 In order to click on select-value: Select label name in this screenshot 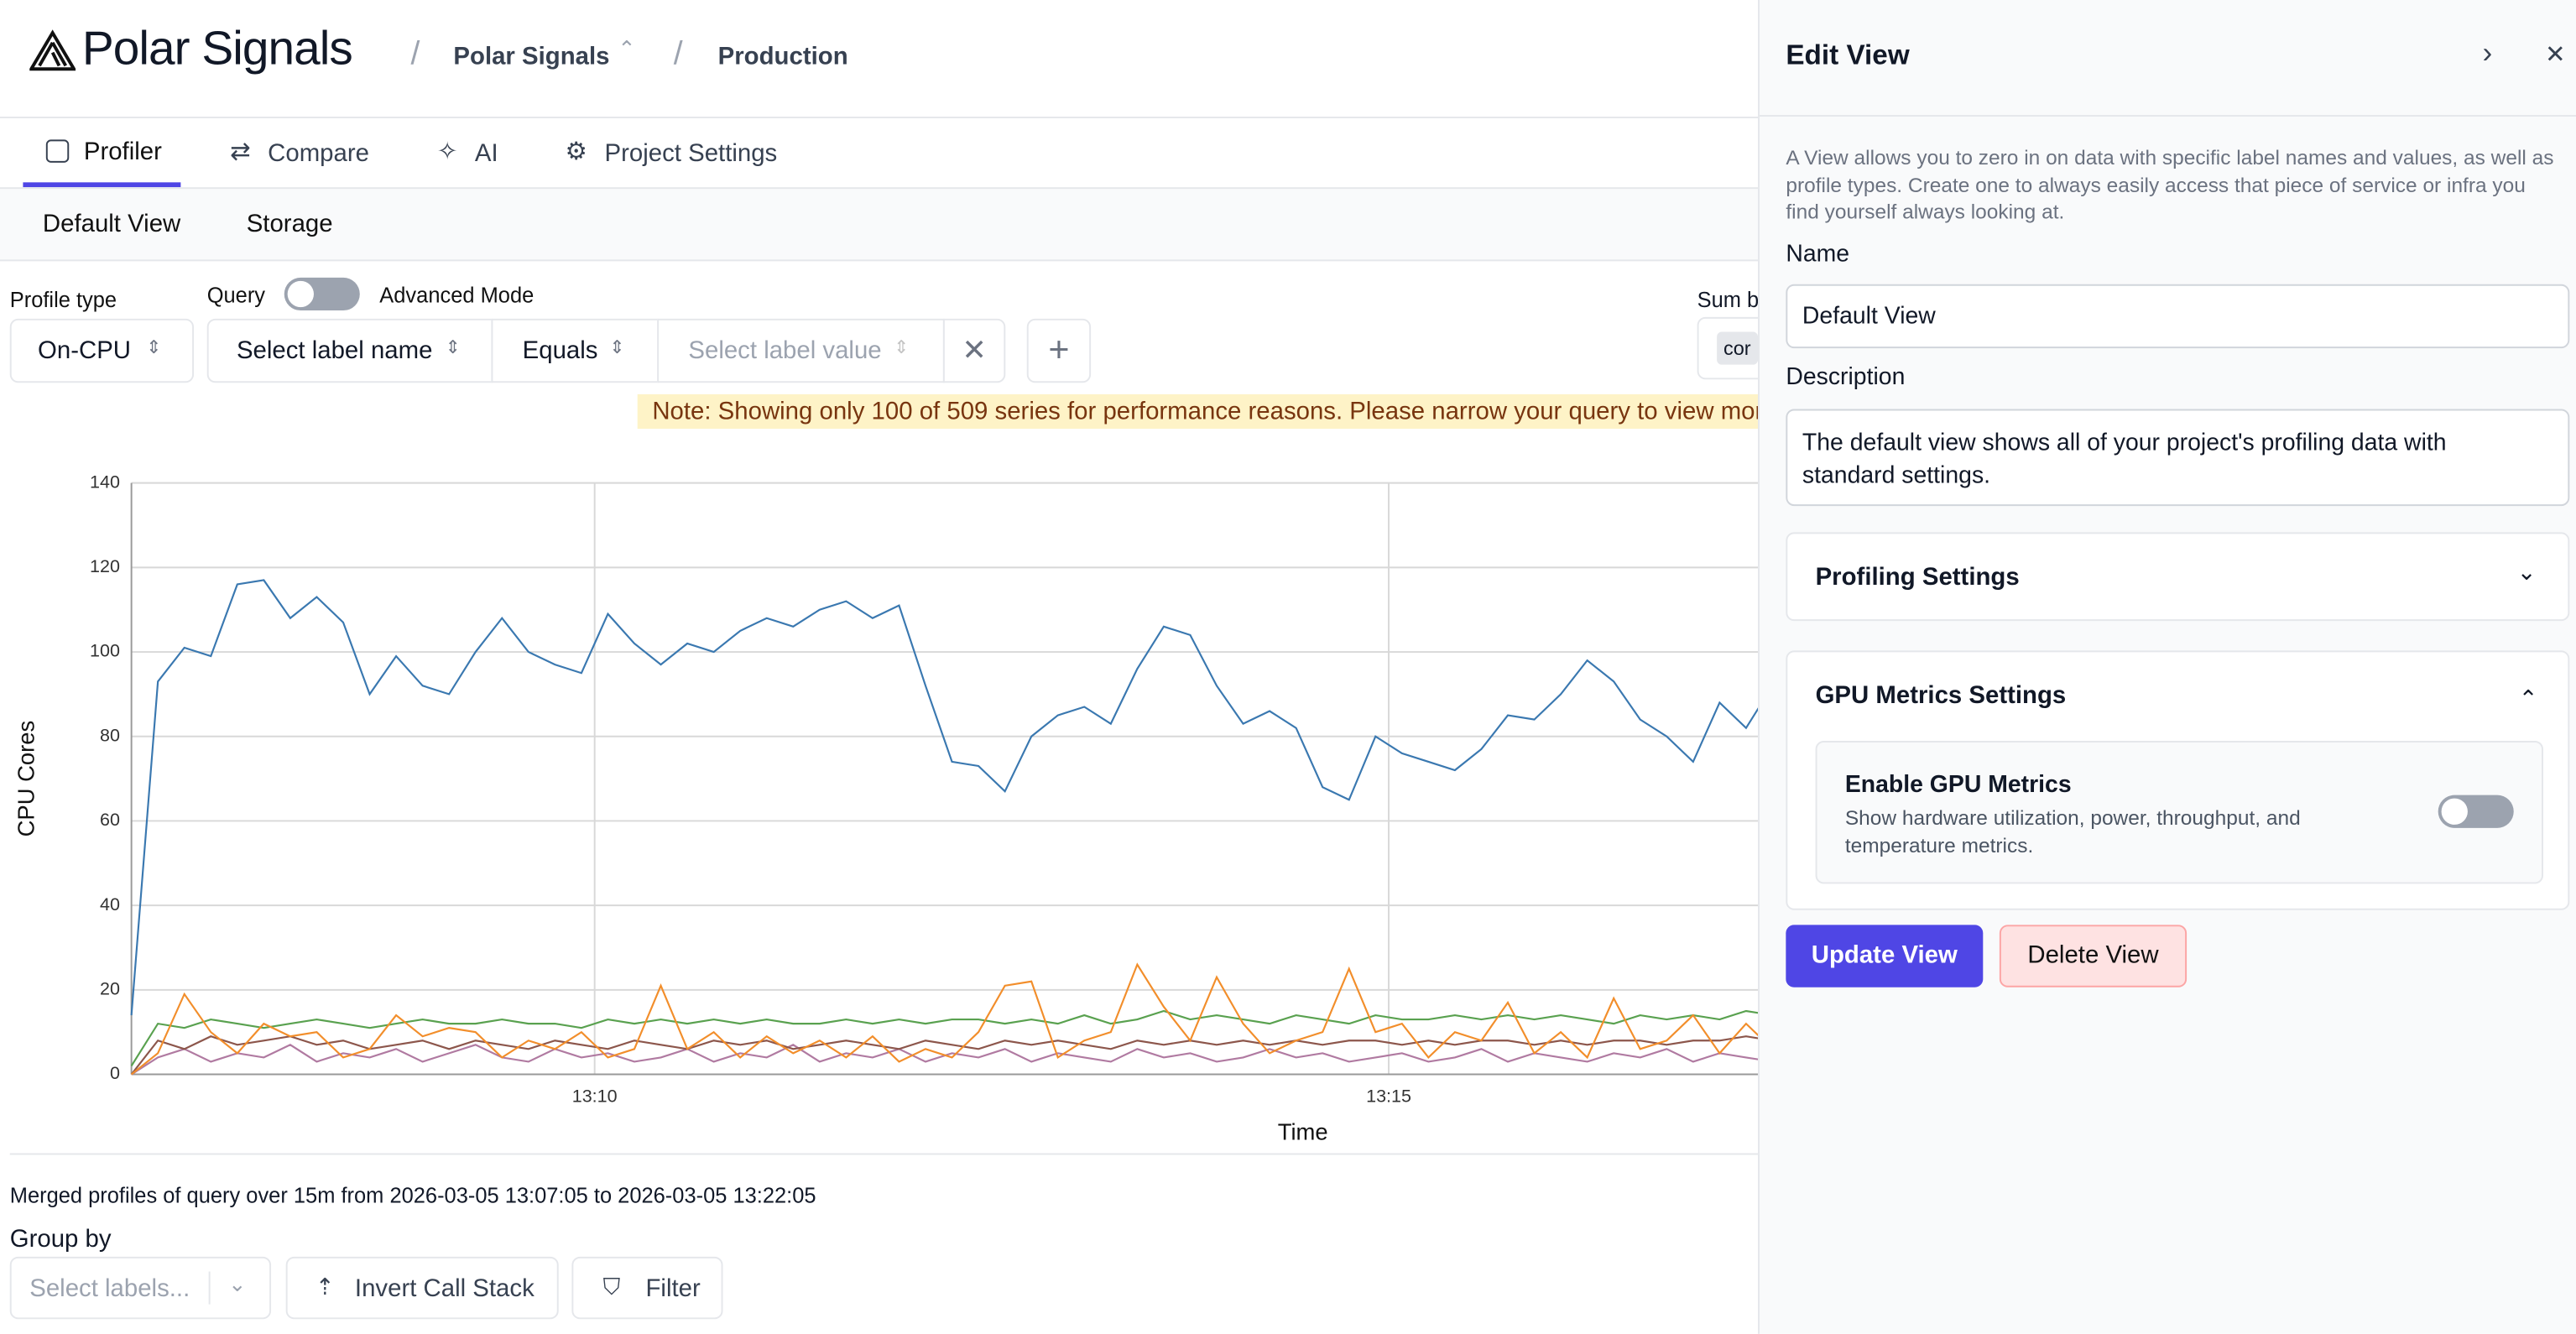, I will do `click(334, 350)`.